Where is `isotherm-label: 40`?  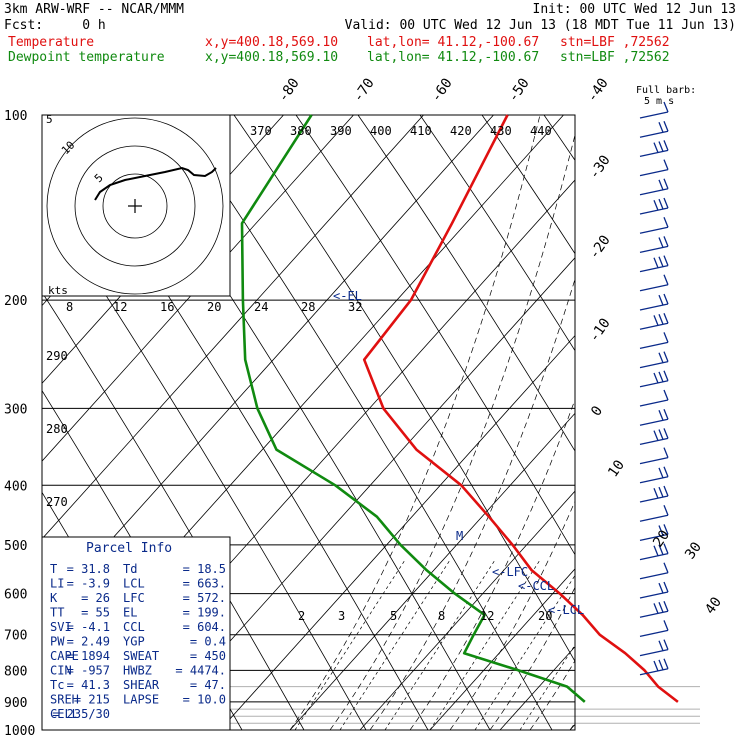 isotherm-label: 40 is located at coordinates (713, 605).